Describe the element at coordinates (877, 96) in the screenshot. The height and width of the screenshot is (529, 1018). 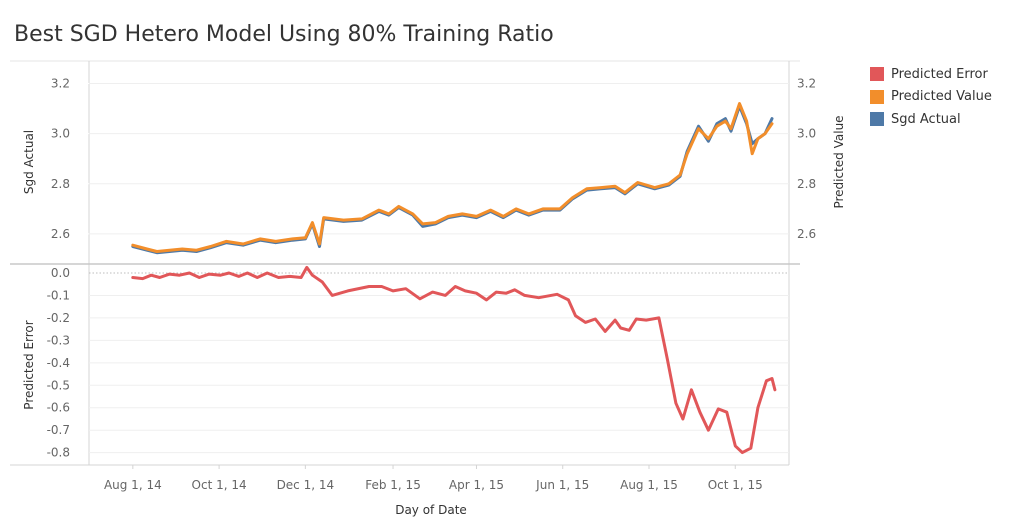
I see `legend-swatch-predicted-value` at that location.